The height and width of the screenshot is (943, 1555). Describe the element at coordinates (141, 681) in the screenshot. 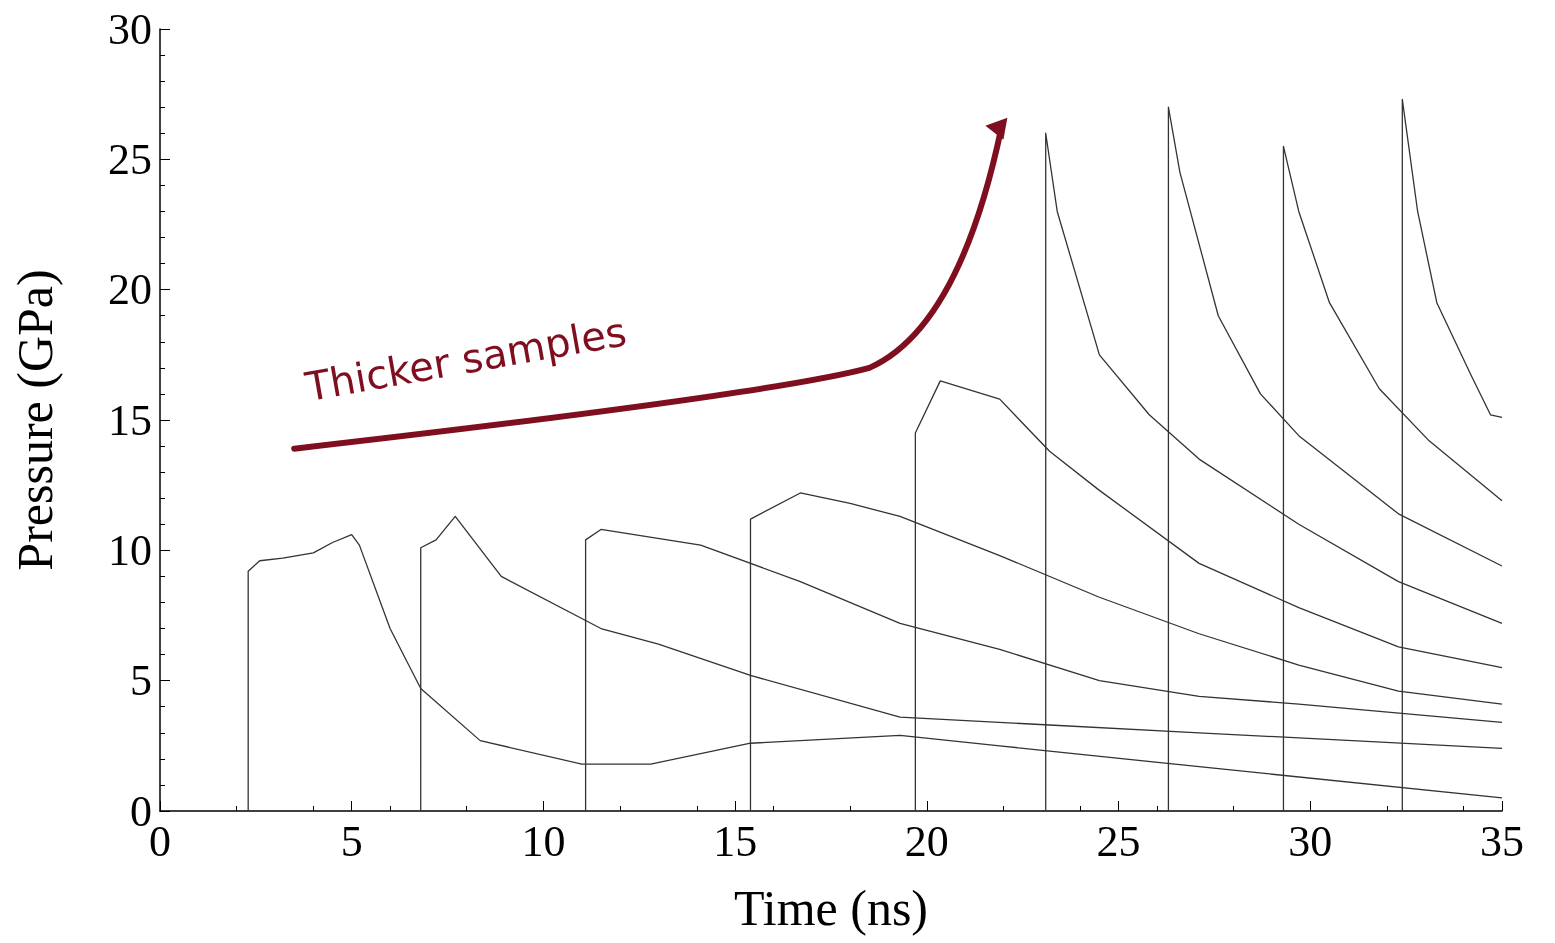

I see `y-tick-label: 5` at that location.